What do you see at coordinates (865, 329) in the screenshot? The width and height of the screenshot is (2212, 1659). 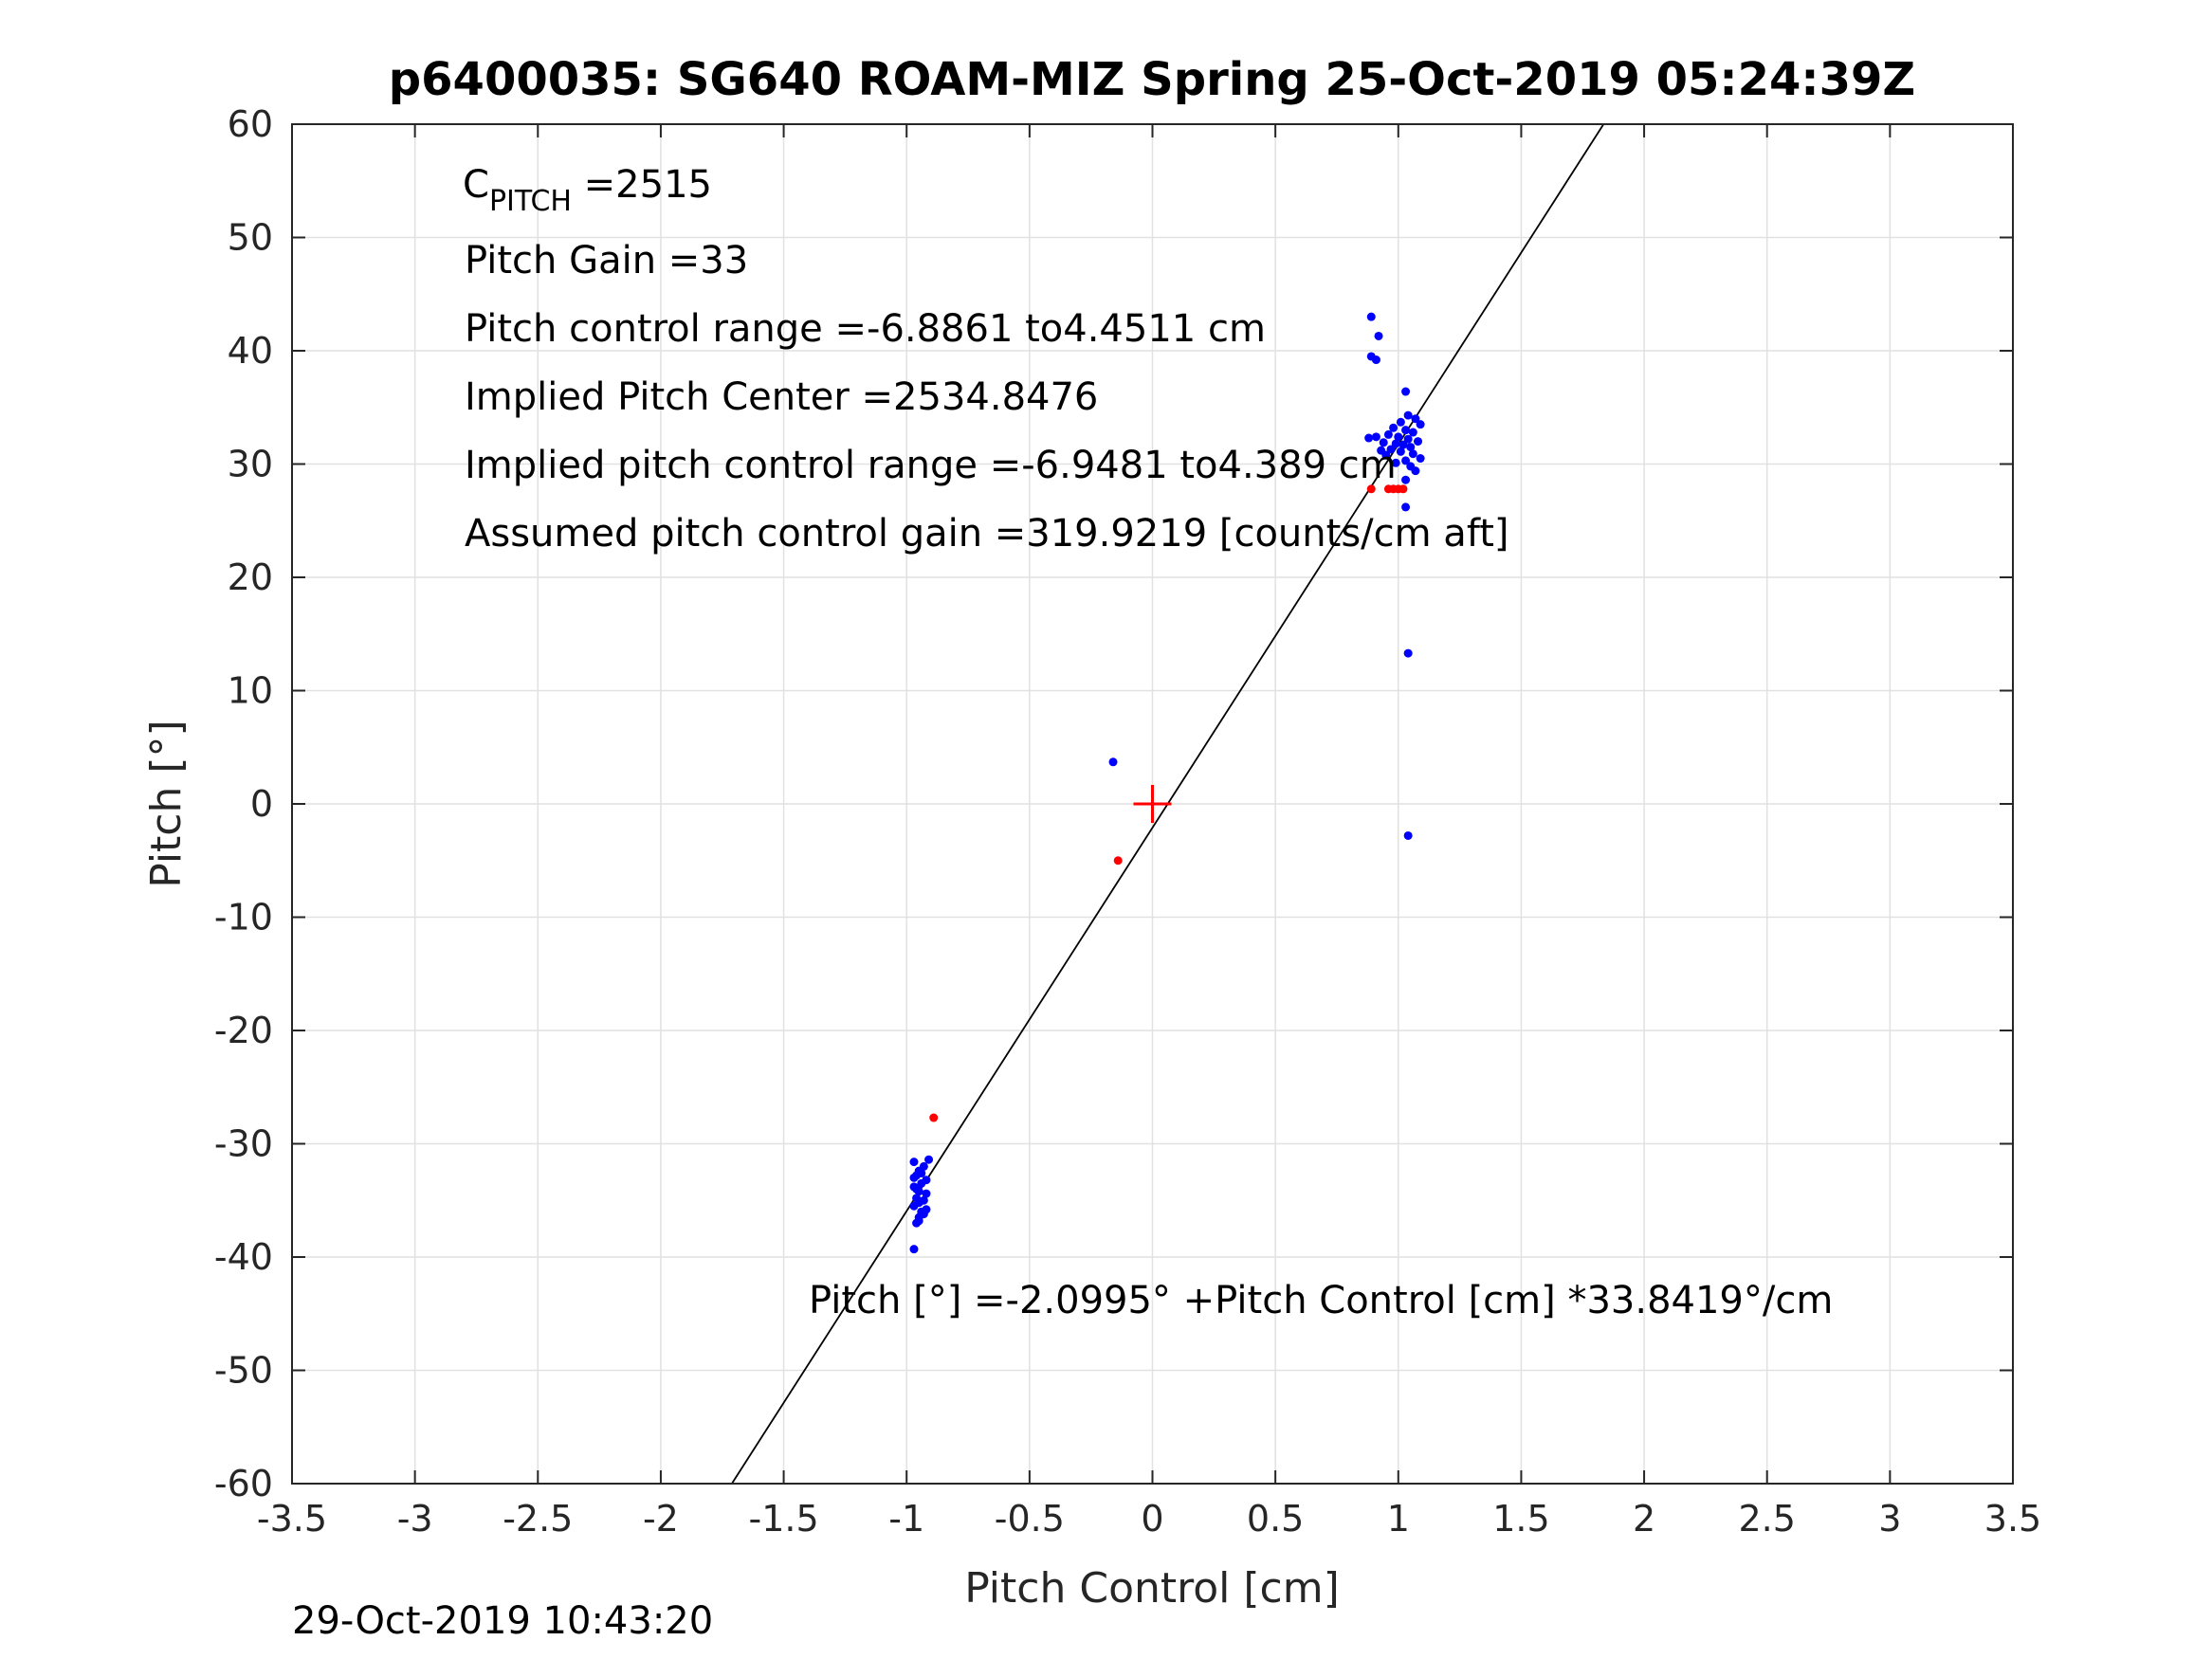 I see `pitch-control-range-annotation: Pitch control range =-6.8861 to4.4511 cm` at bounding box center [865, 329].